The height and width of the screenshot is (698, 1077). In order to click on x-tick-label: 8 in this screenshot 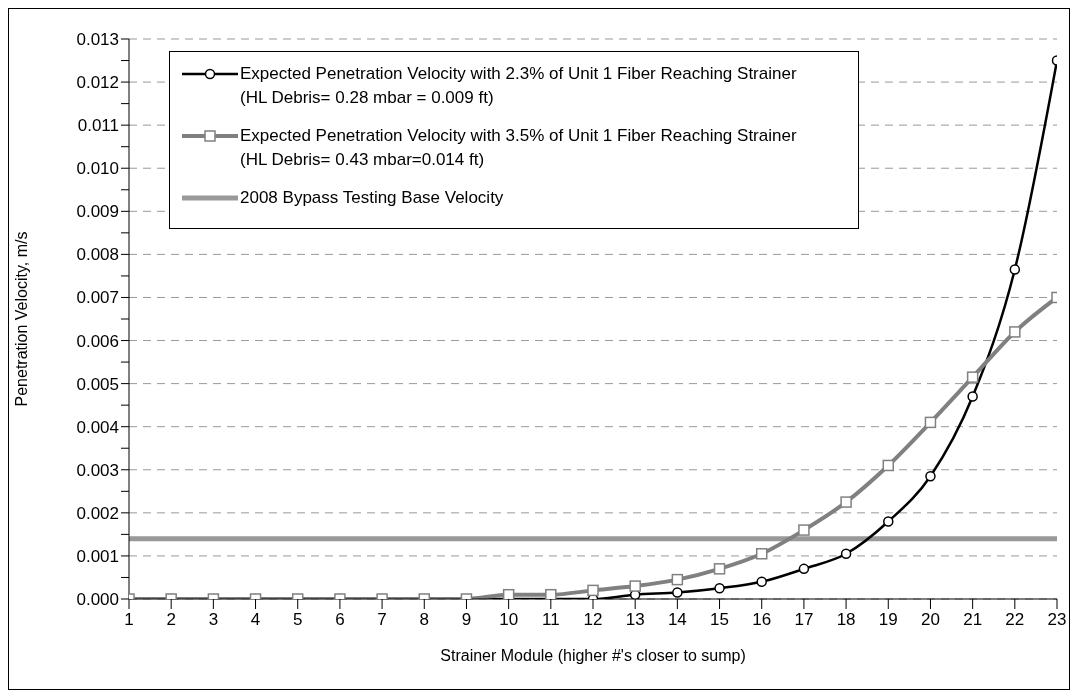, I will do `click(424, 620)`.